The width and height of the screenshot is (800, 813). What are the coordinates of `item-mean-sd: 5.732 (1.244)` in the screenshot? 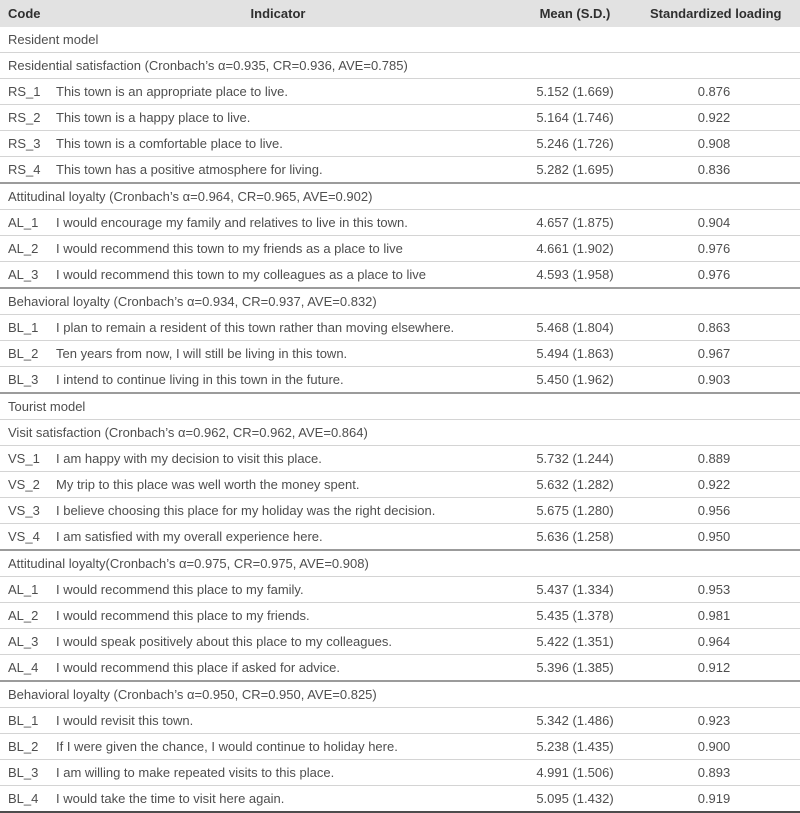 It's located at (575, 458).